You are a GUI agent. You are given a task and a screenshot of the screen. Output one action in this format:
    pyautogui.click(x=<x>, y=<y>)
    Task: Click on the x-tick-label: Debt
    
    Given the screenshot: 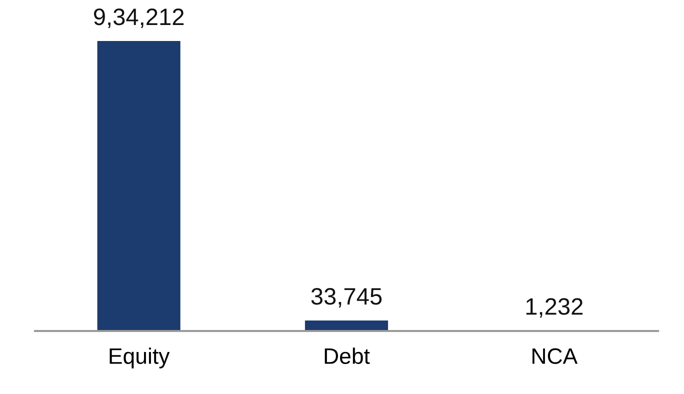 What is the action you would take?
    pyautogui.click(x=347, y=356)
    